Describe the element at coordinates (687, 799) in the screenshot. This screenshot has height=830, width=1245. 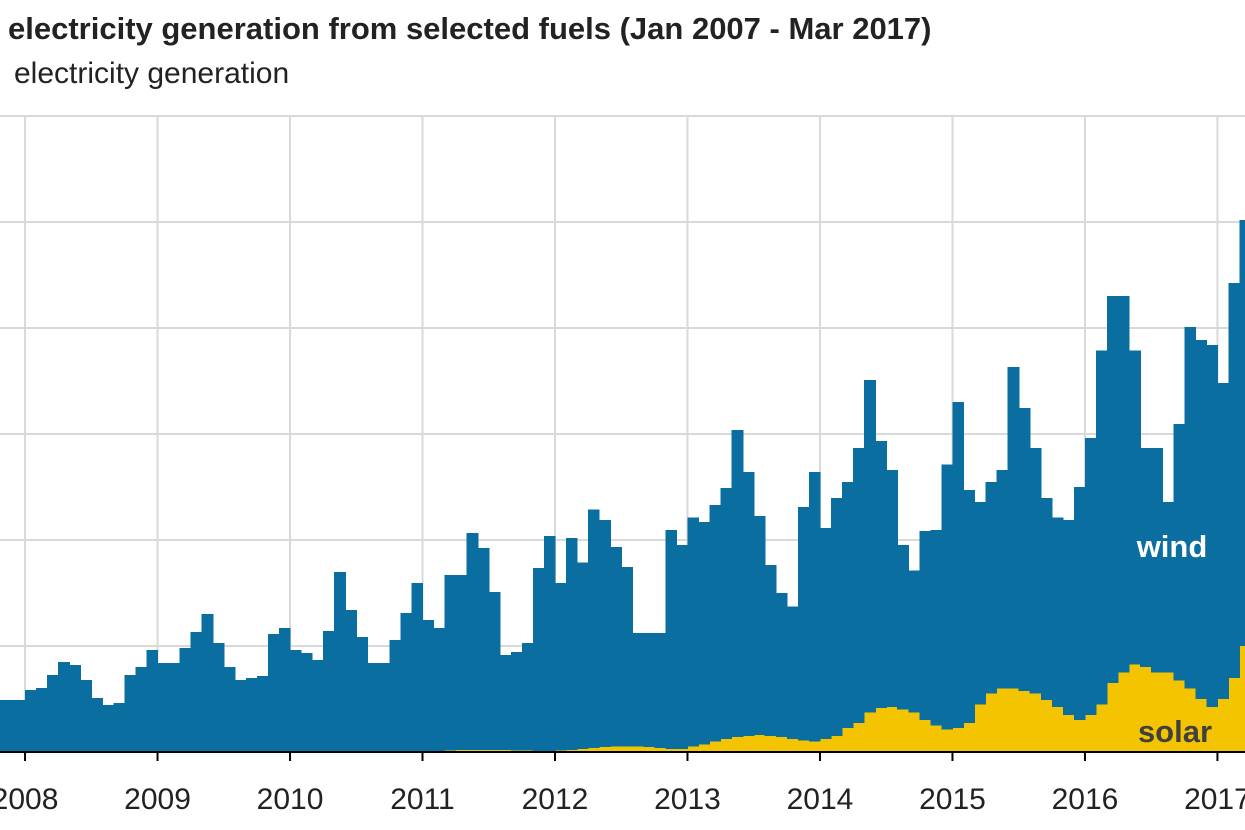
I see `x-tick-label: 2013` at that location.